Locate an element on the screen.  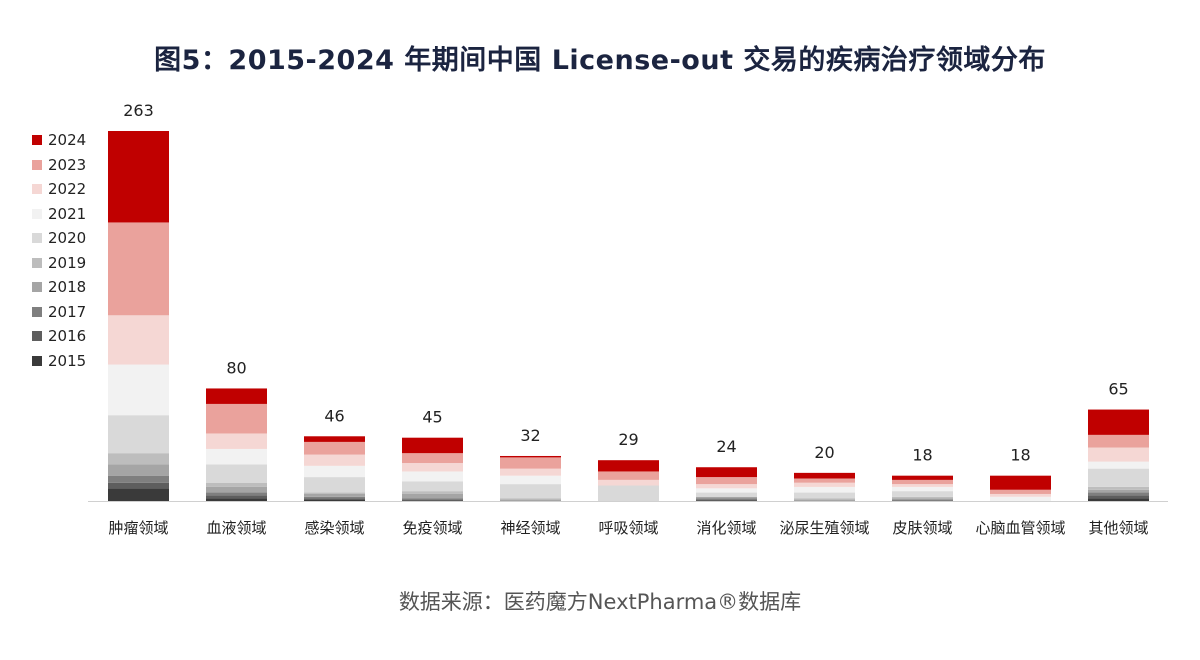
x-tick-label: 感染领域 is located at coordinates (334, 528).